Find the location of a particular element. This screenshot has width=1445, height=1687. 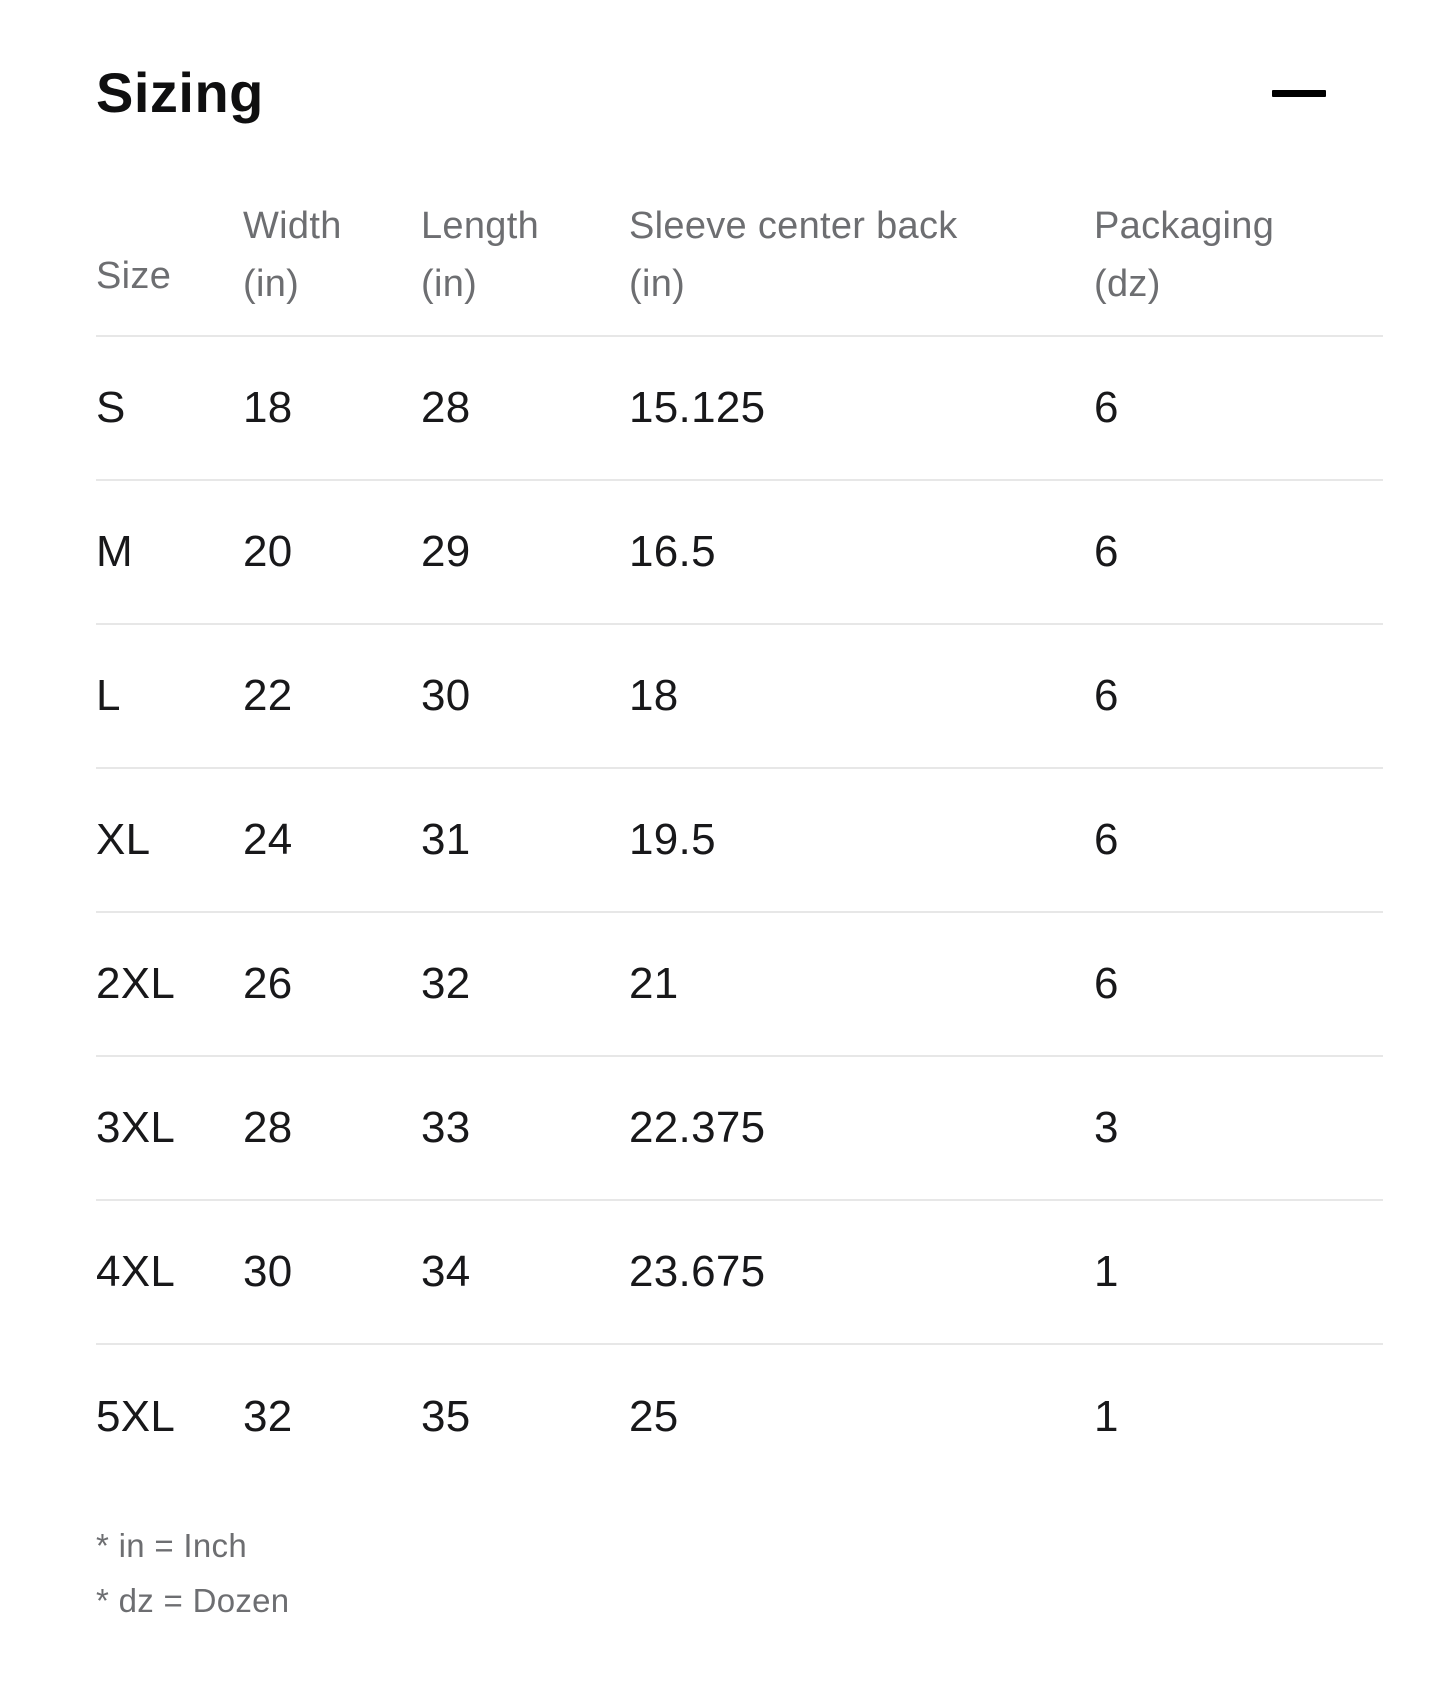

cell-size: M is located at coordinates (114, 551).